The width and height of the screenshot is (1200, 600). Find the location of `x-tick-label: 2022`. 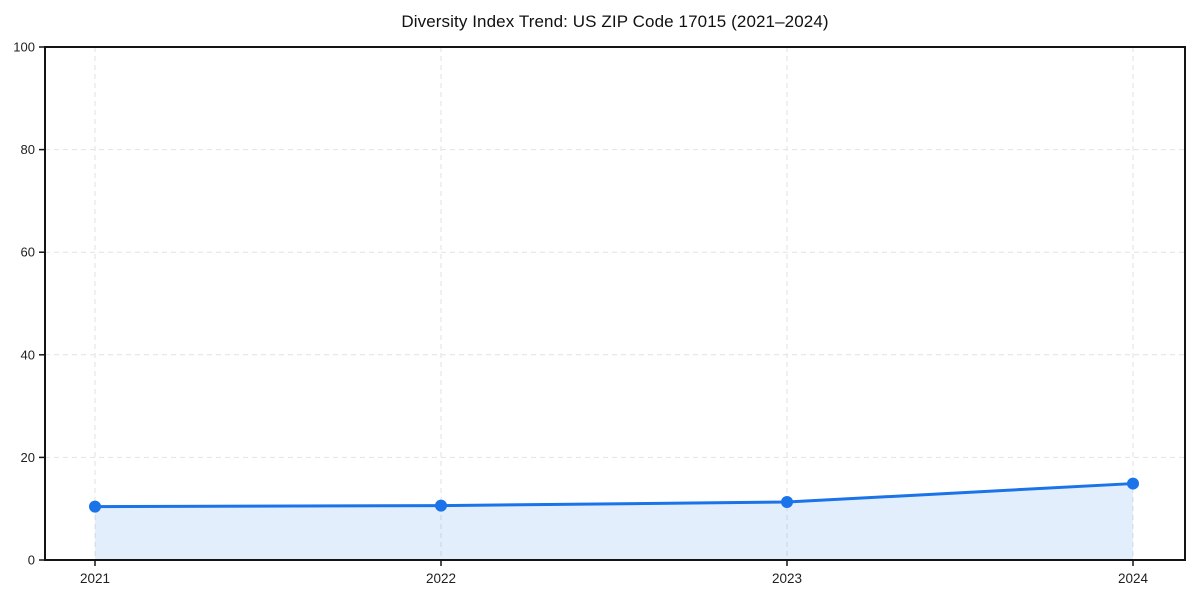

x-tick-label: 2022 is located at coordinates (441, 578).